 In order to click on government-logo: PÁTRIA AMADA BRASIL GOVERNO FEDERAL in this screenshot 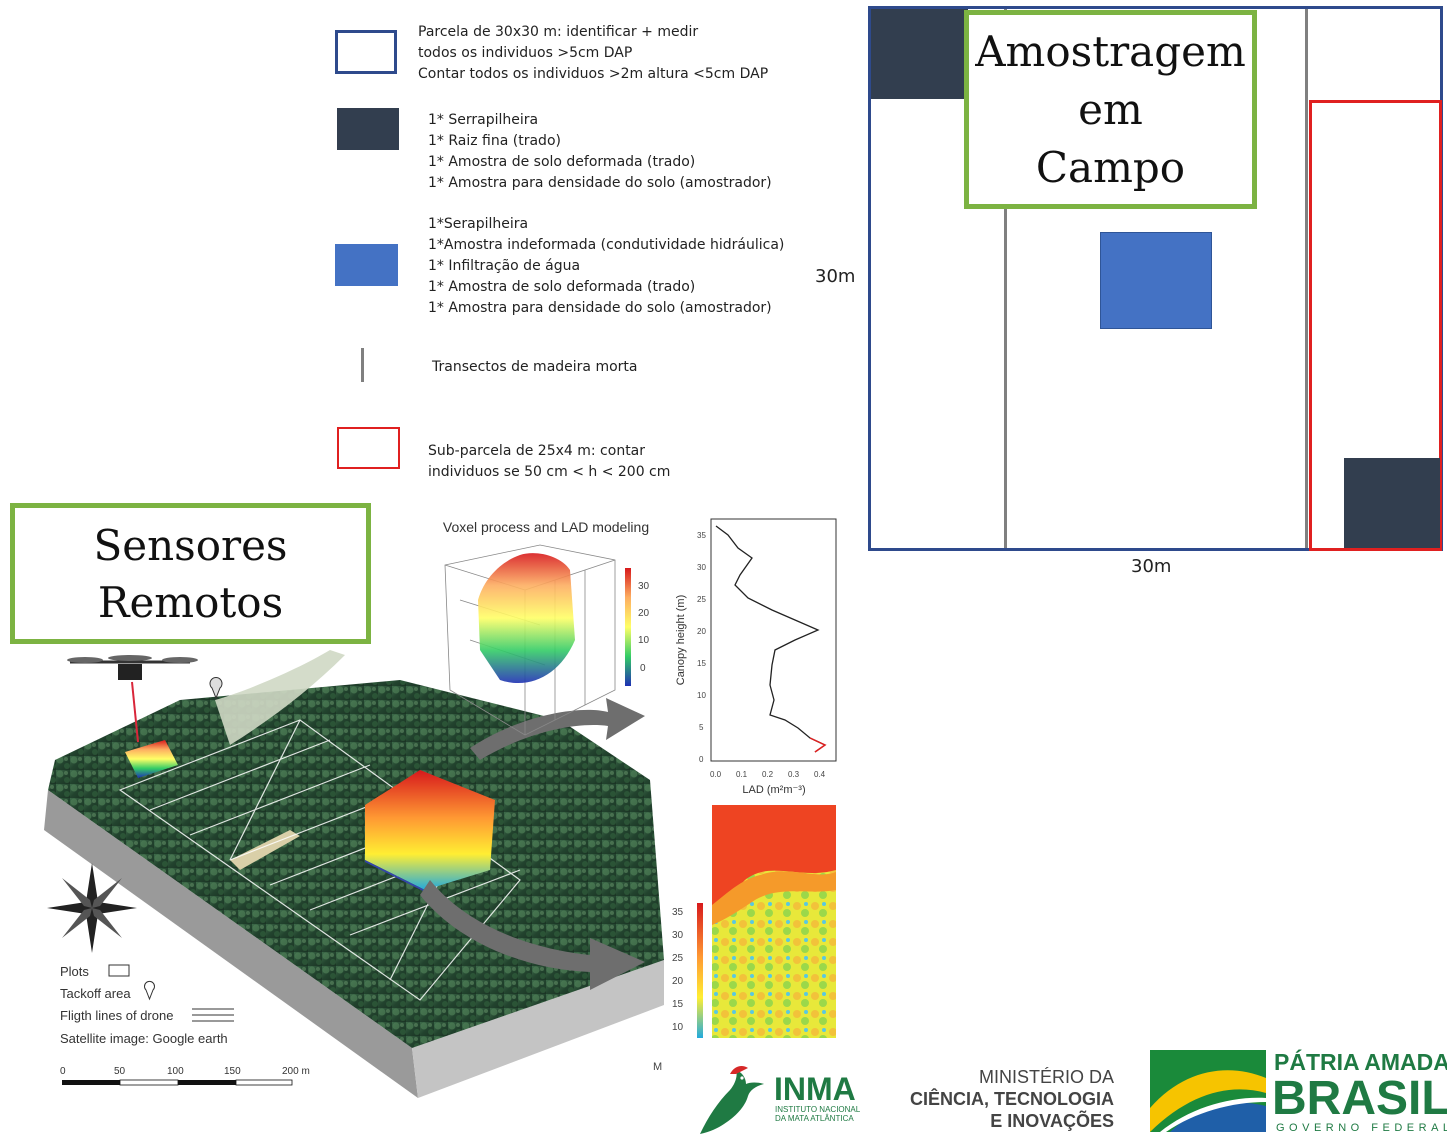, I will do `click(1298, 1091)`.